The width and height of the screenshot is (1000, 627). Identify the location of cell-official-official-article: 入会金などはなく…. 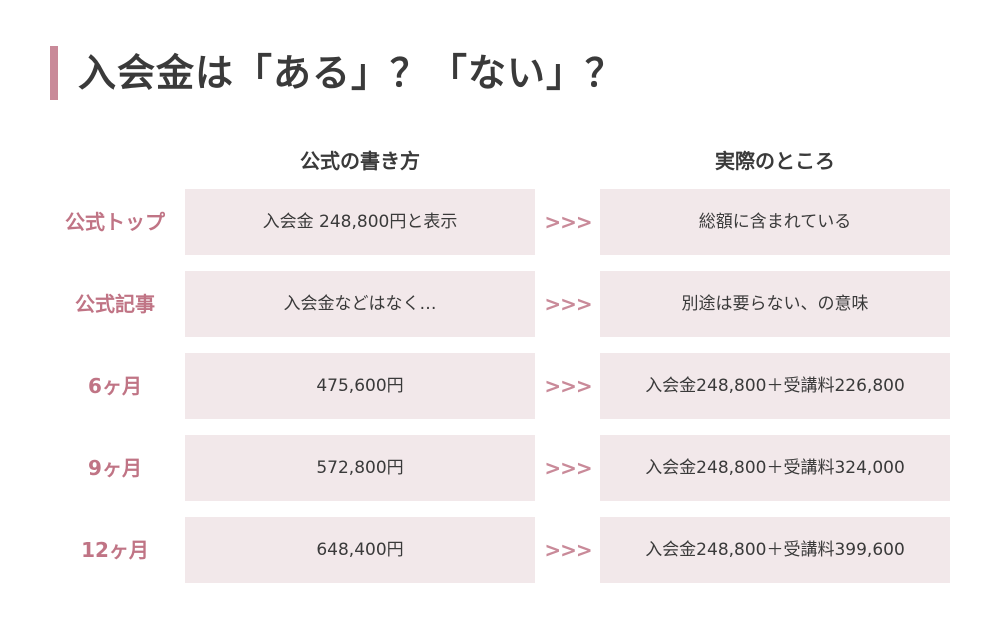
(360, 304).